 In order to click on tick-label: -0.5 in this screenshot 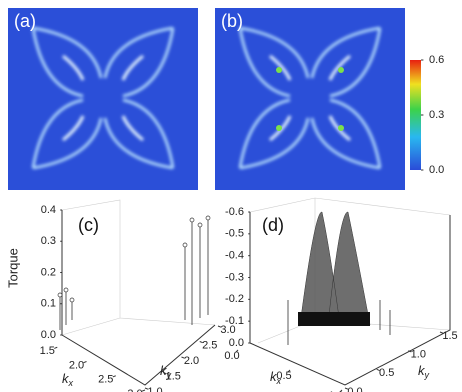, I will do `click(234, 234)`.